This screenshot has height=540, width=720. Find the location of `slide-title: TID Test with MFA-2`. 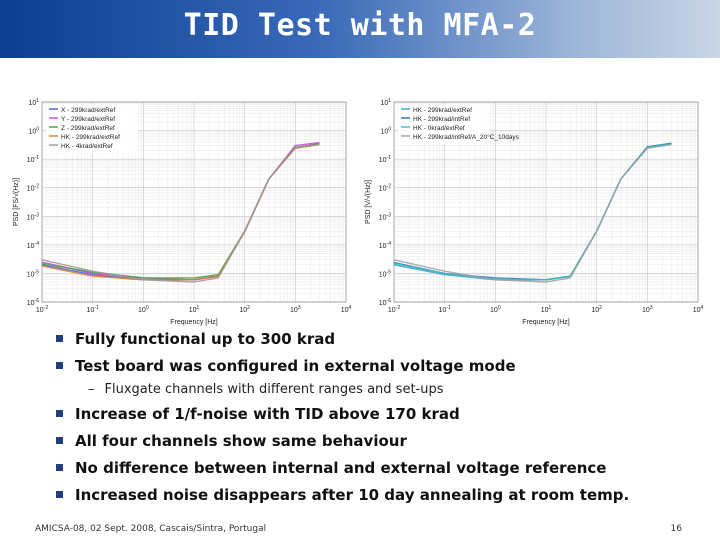

slide-title: TID Test with MFA-2 is located at coordinates (360, 25).